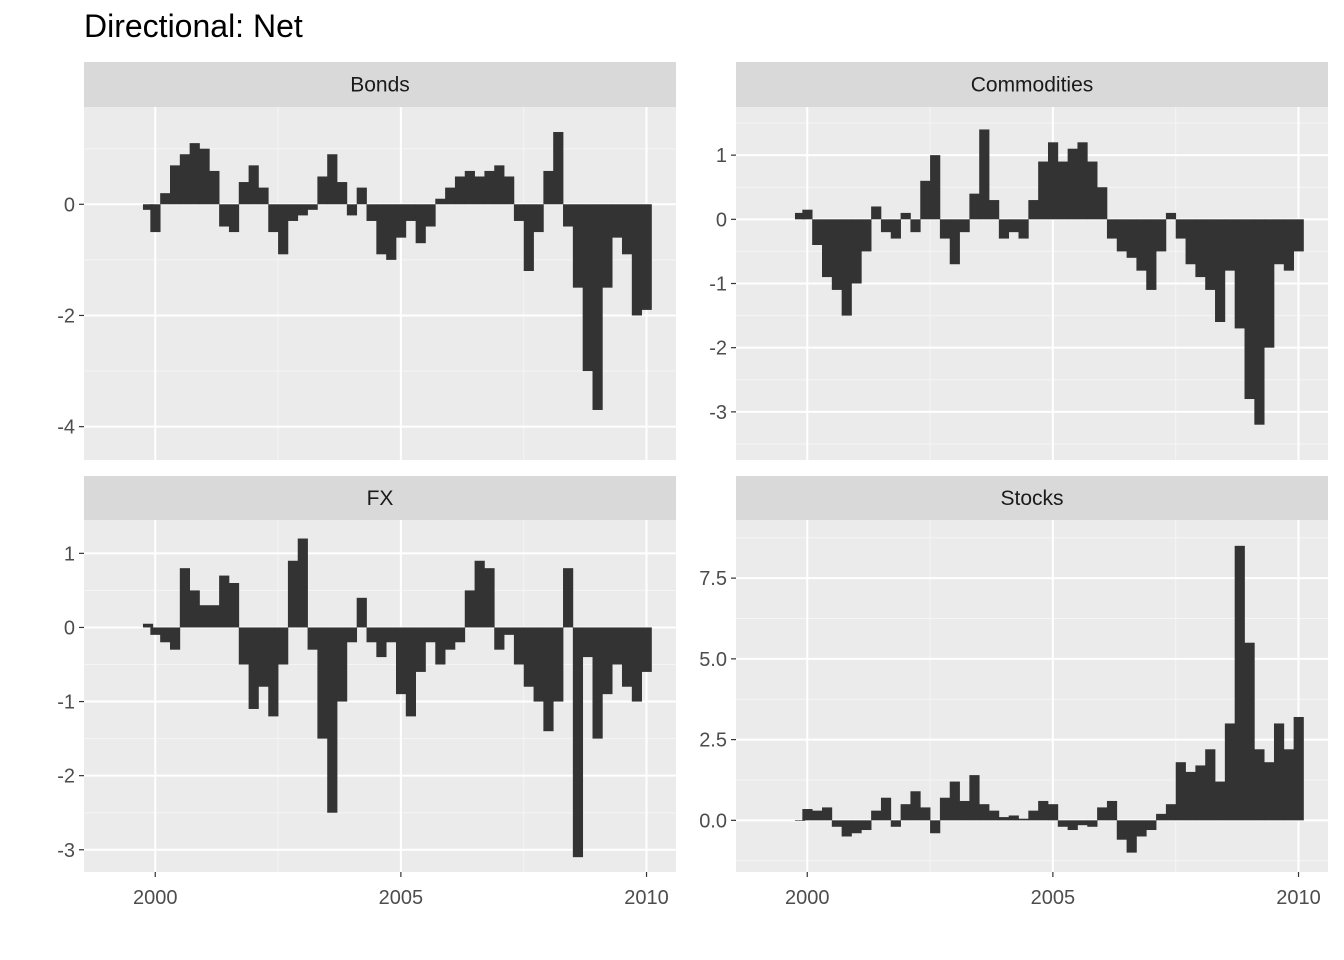 Image resolution: width=1344 pixels, height=960 pixels. I want to click on y-tick-label: -1, so click(66, 703).